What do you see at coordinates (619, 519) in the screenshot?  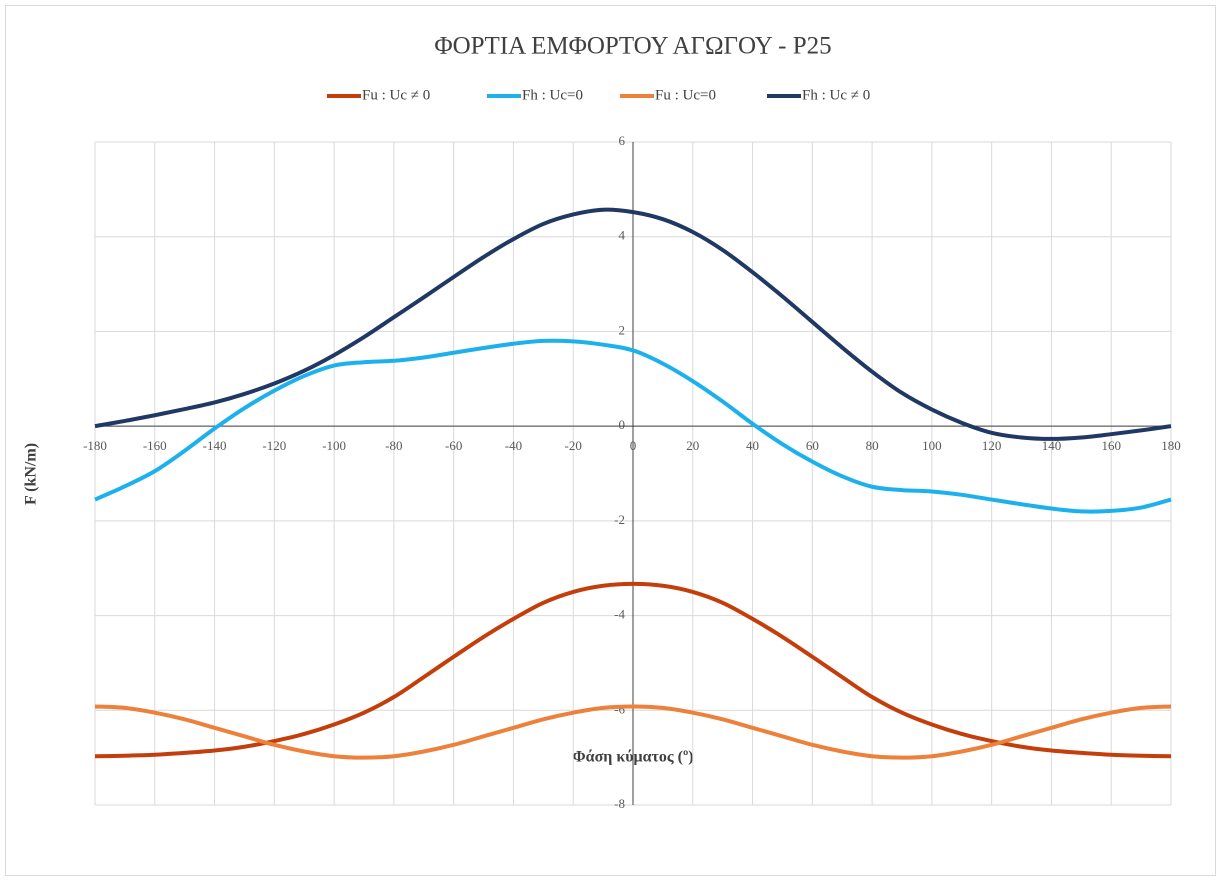 I see `y-tick-label: -2` at bounding box center [619, 519].